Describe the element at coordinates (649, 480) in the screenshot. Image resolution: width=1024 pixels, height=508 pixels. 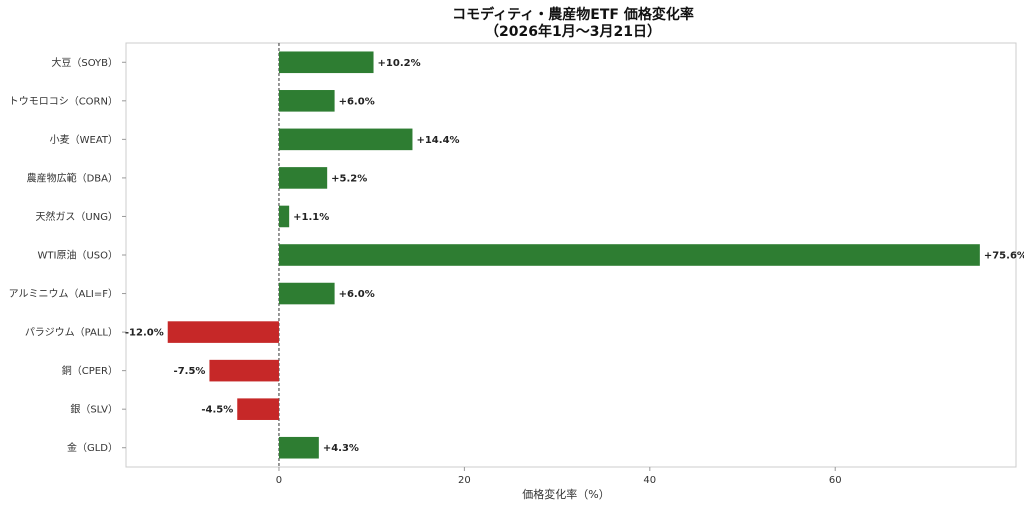
I see `x-tick-label: 40` at that location.